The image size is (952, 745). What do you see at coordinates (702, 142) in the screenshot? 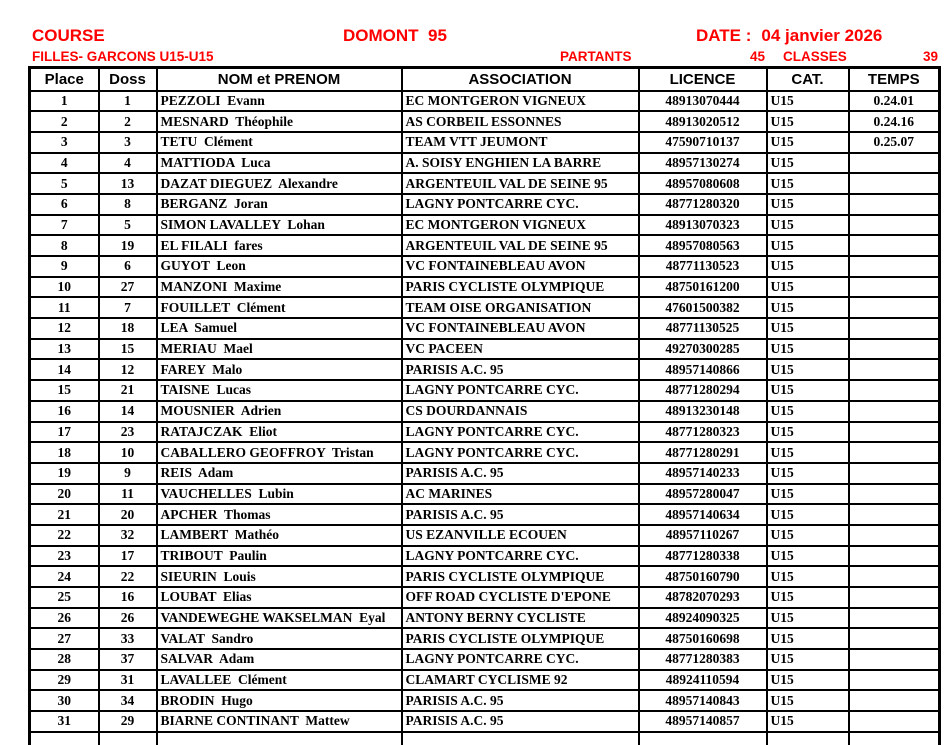
I see `licence-cell: 47590710137` at bounding box center [702, 142].